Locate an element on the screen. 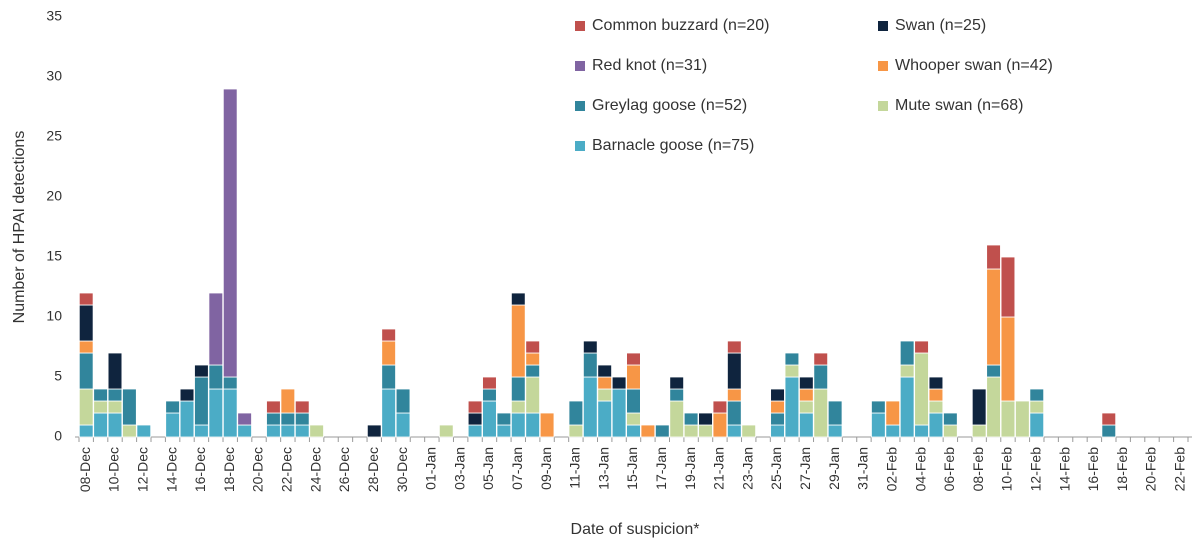 Image resolution: width=1199 pixels, height=544 pixels. y-tick-label: 5 is located at coordinates (58, 376).